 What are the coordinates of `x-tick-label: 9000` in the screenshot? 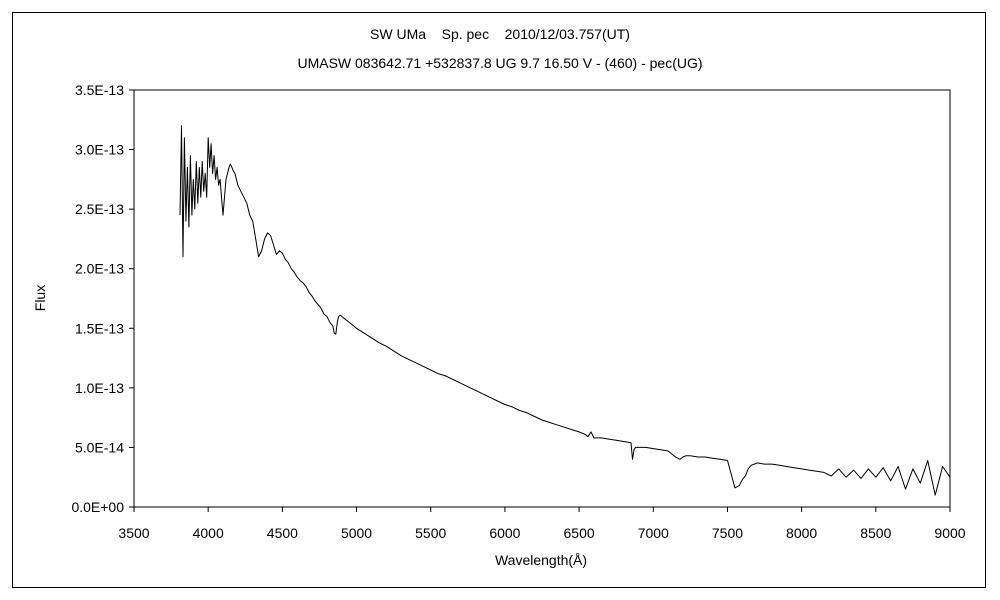 It's located at (949, 533).